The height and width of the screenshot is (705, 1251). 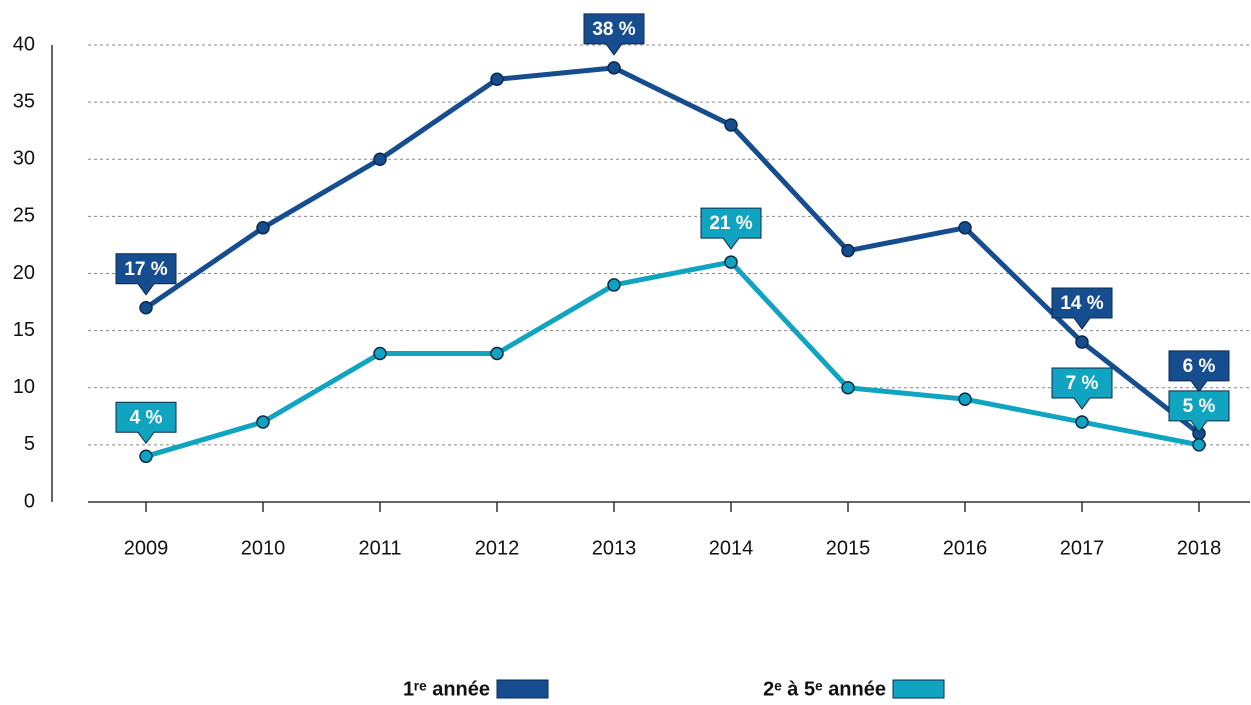 I want to click on data-label: 6 %, so click(x=1199, y=366).